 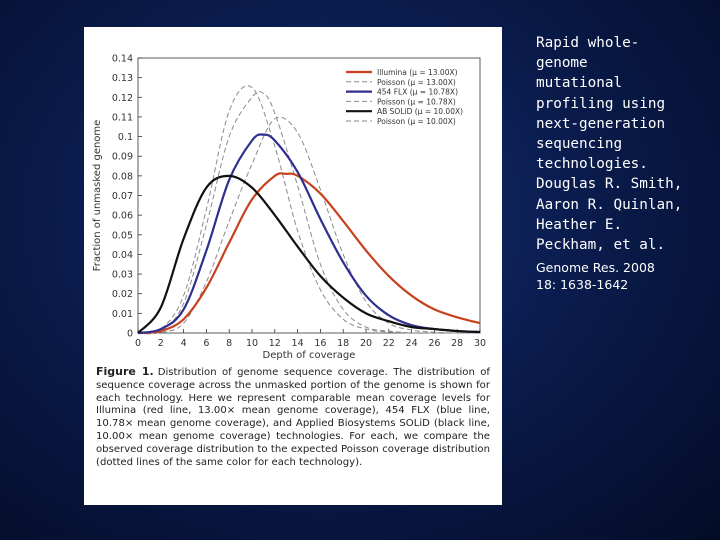 I want to click on title-line: sequencing, so click(x=579, y=144).